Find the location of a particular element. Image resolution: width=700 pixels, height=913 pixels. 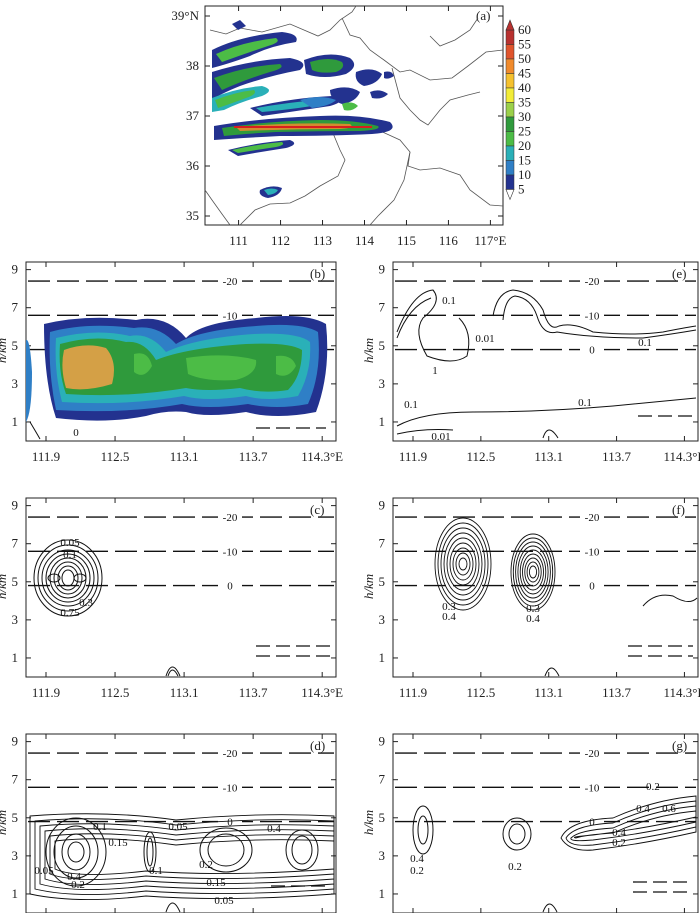

panel-a-ticks: 111 112 113 114 115 116 117°E 39°N 38 37 36 35 is located at coordinates (339, 127).